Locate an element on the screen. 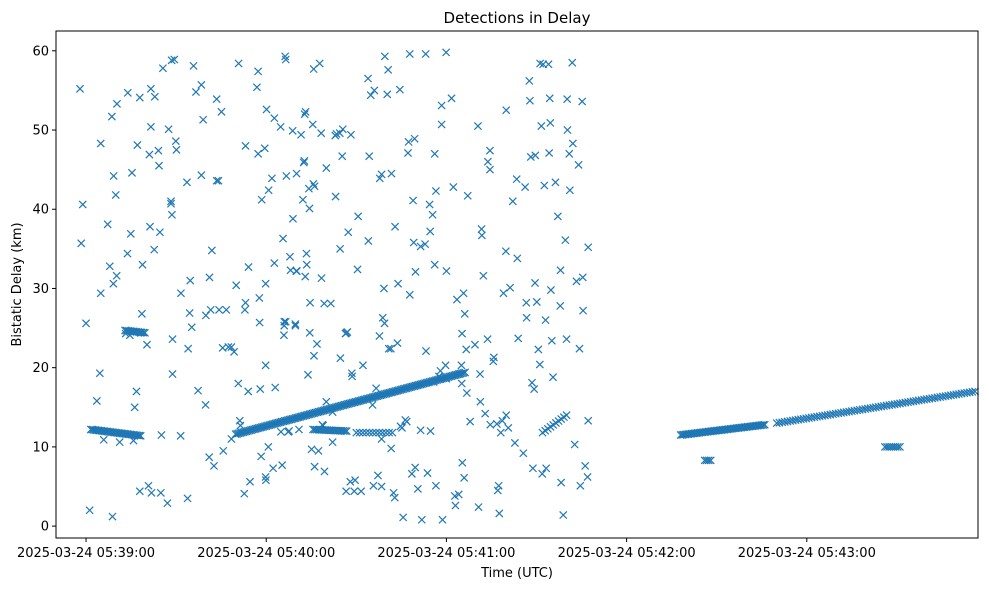  x-tick-label: 2025-03-24 05:40:00 is located at coordinates (266, 553).